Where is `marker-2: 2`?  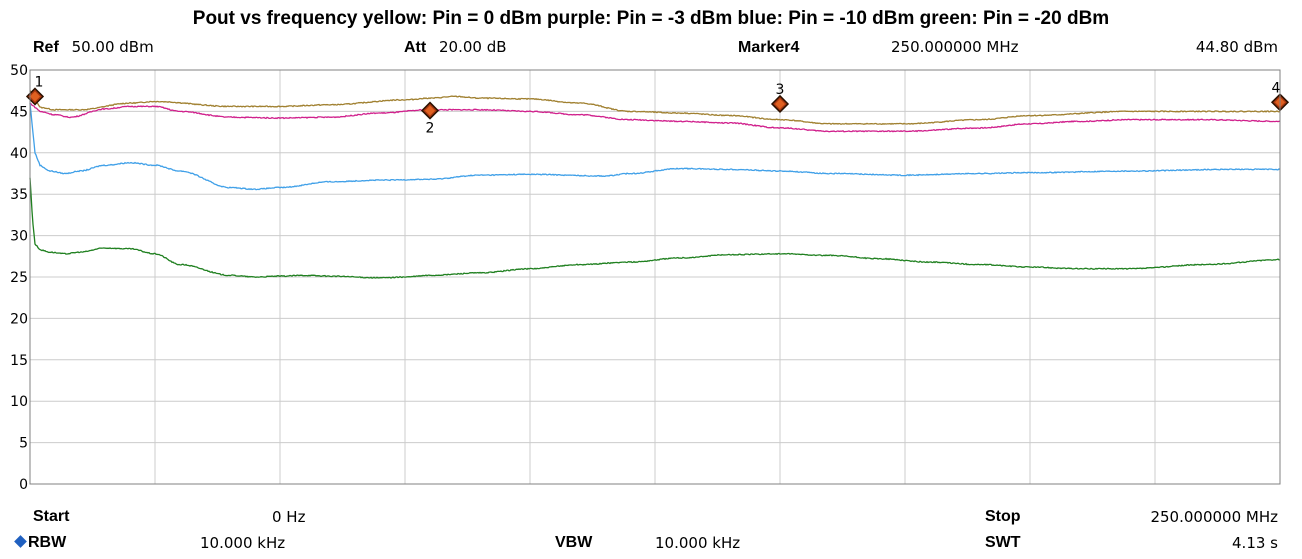
marker-2: 2 is located at coordinates (430, 119).